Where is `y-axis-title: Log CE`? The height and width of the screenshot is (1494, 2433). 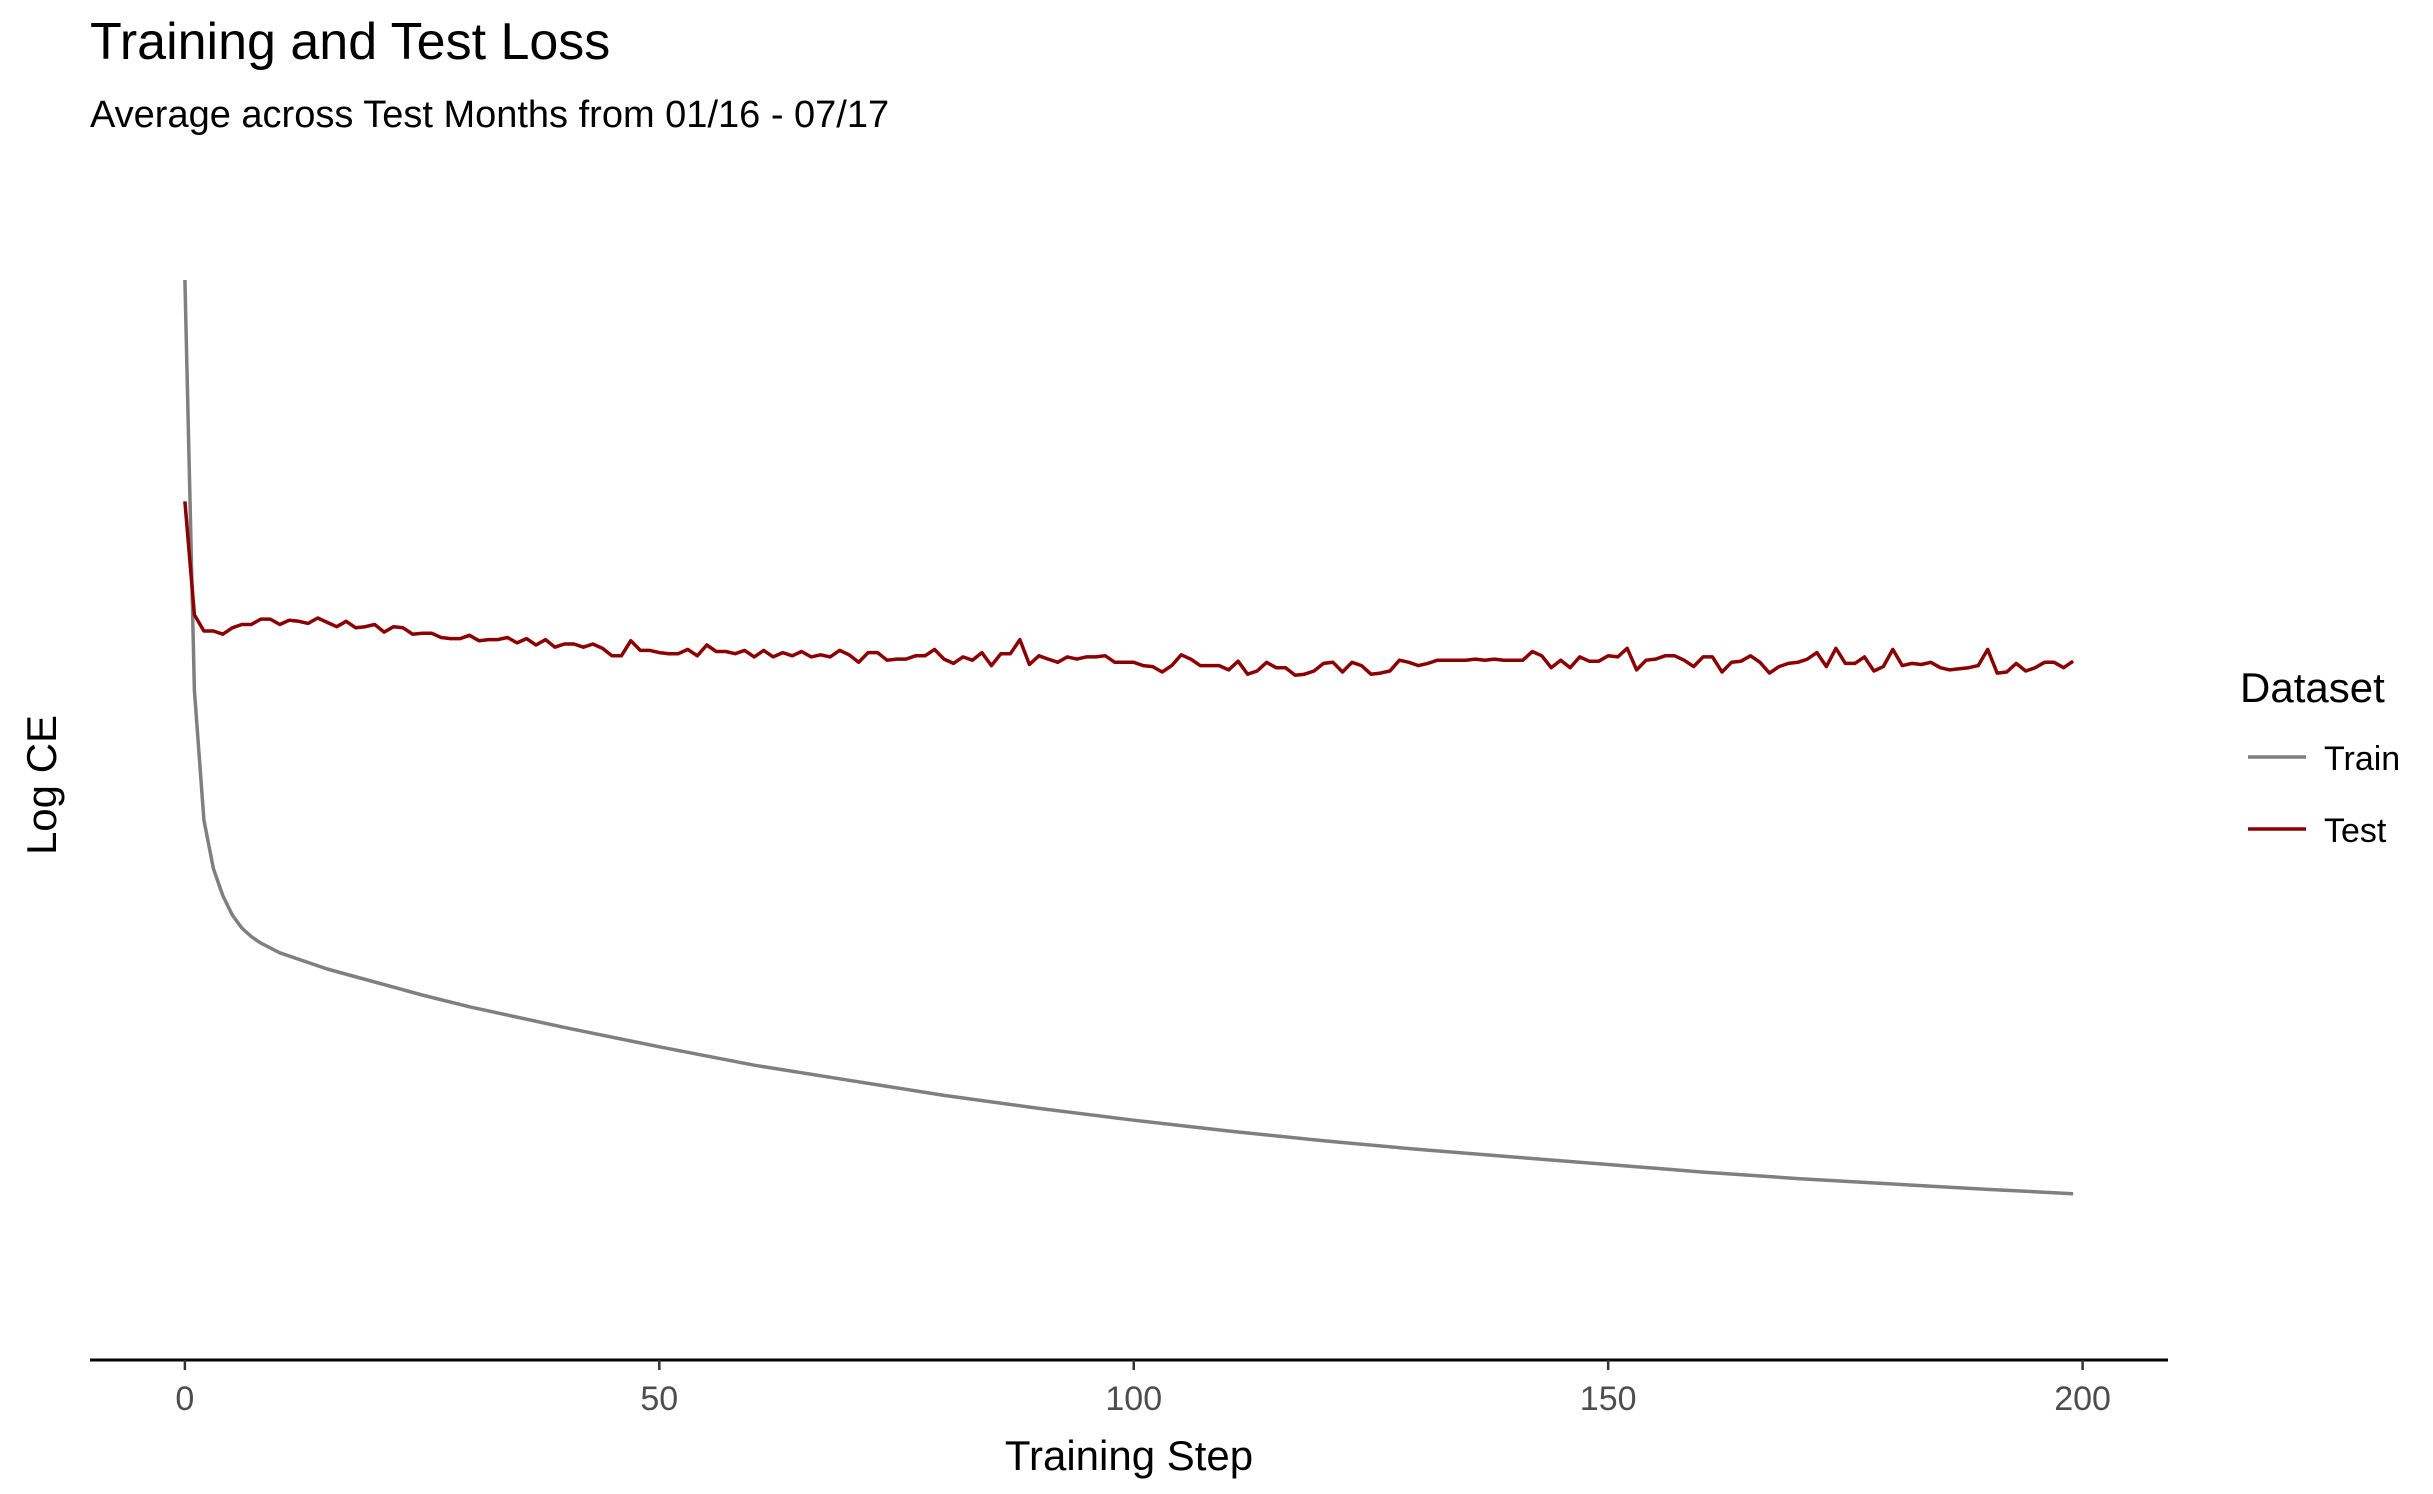 y-axis-title: Log CE is located at coordinates (41, 785).